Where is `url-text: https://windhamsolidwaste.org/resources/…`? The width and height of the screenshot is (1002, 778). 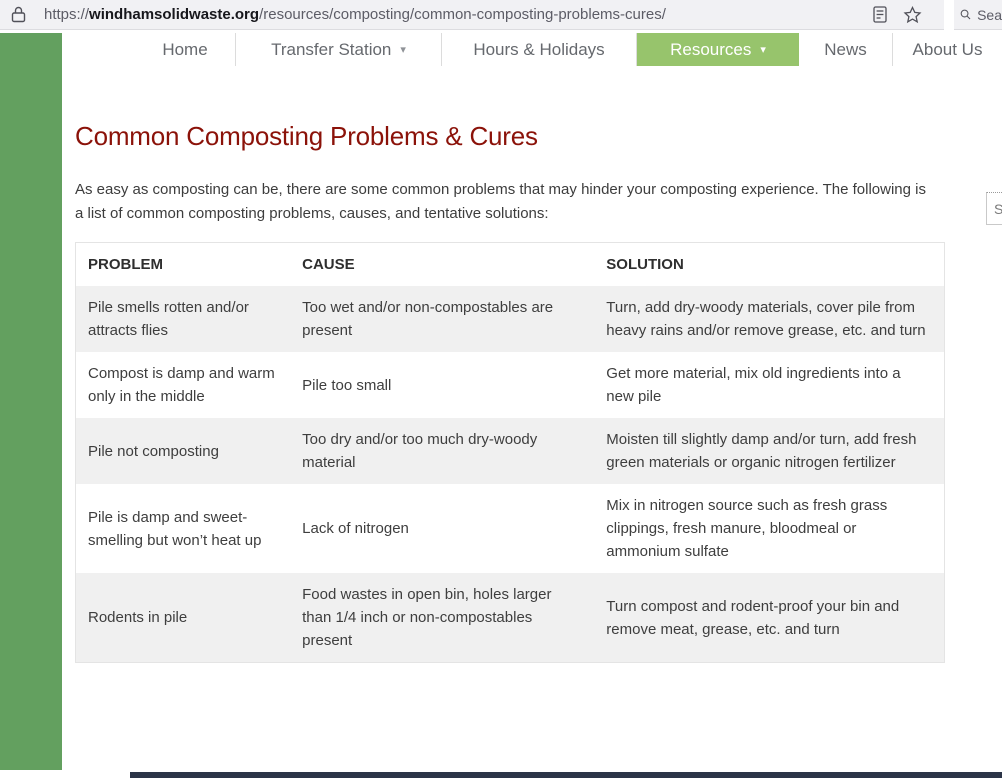 url-text: https://windhamsolidwaste.org/resources/… is located at coordinates (458, 14).